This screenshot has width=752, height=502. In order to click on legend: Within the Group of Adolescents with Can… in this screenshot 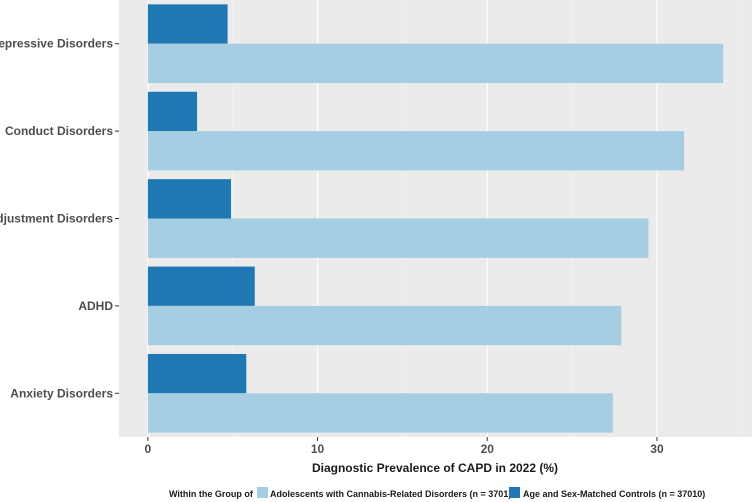, I will do `click(437, 493)`.